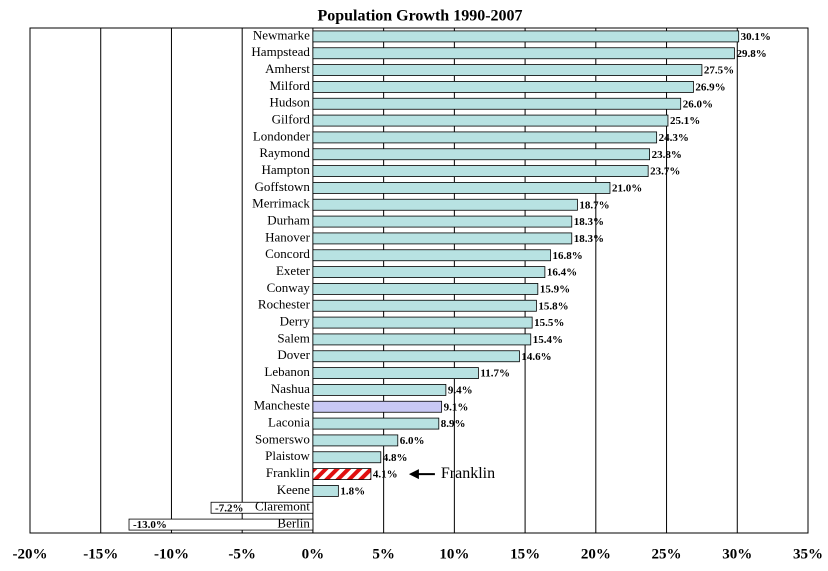  What do you see at coordinates (674, 138) in the screenshot?
I see `value-label: 24.3%` at bounding box center [674, 138].